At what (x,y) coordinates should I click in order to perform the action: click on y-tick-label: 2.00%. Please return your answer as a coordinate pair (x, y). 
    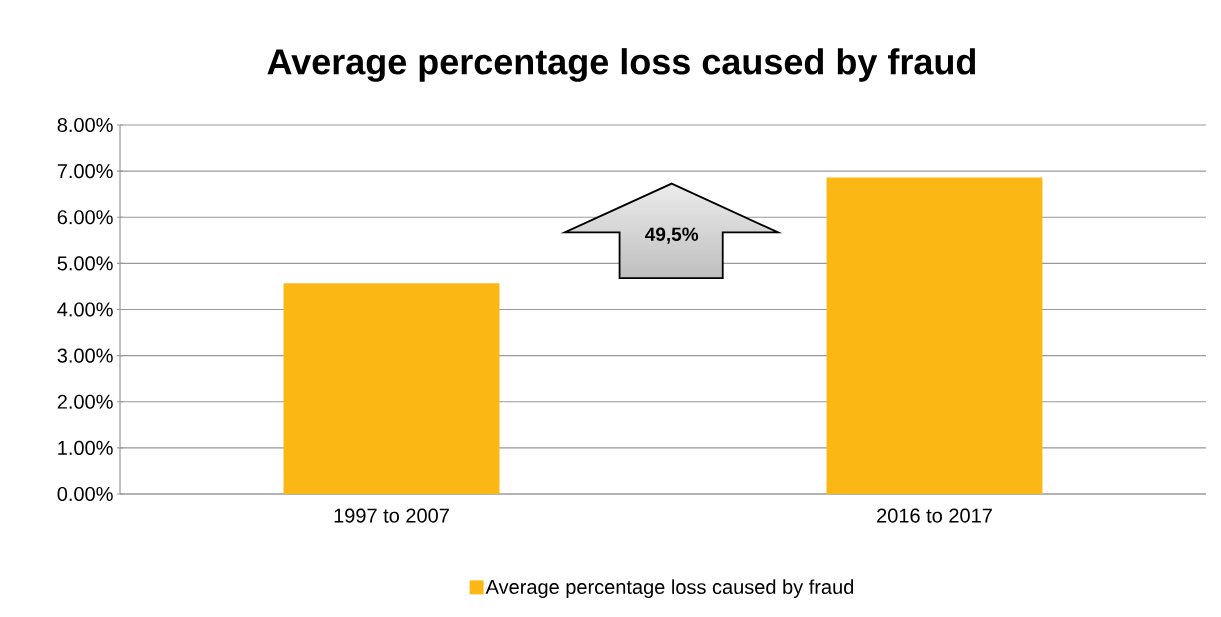
    Looking at the image, I should click on (85, 401).